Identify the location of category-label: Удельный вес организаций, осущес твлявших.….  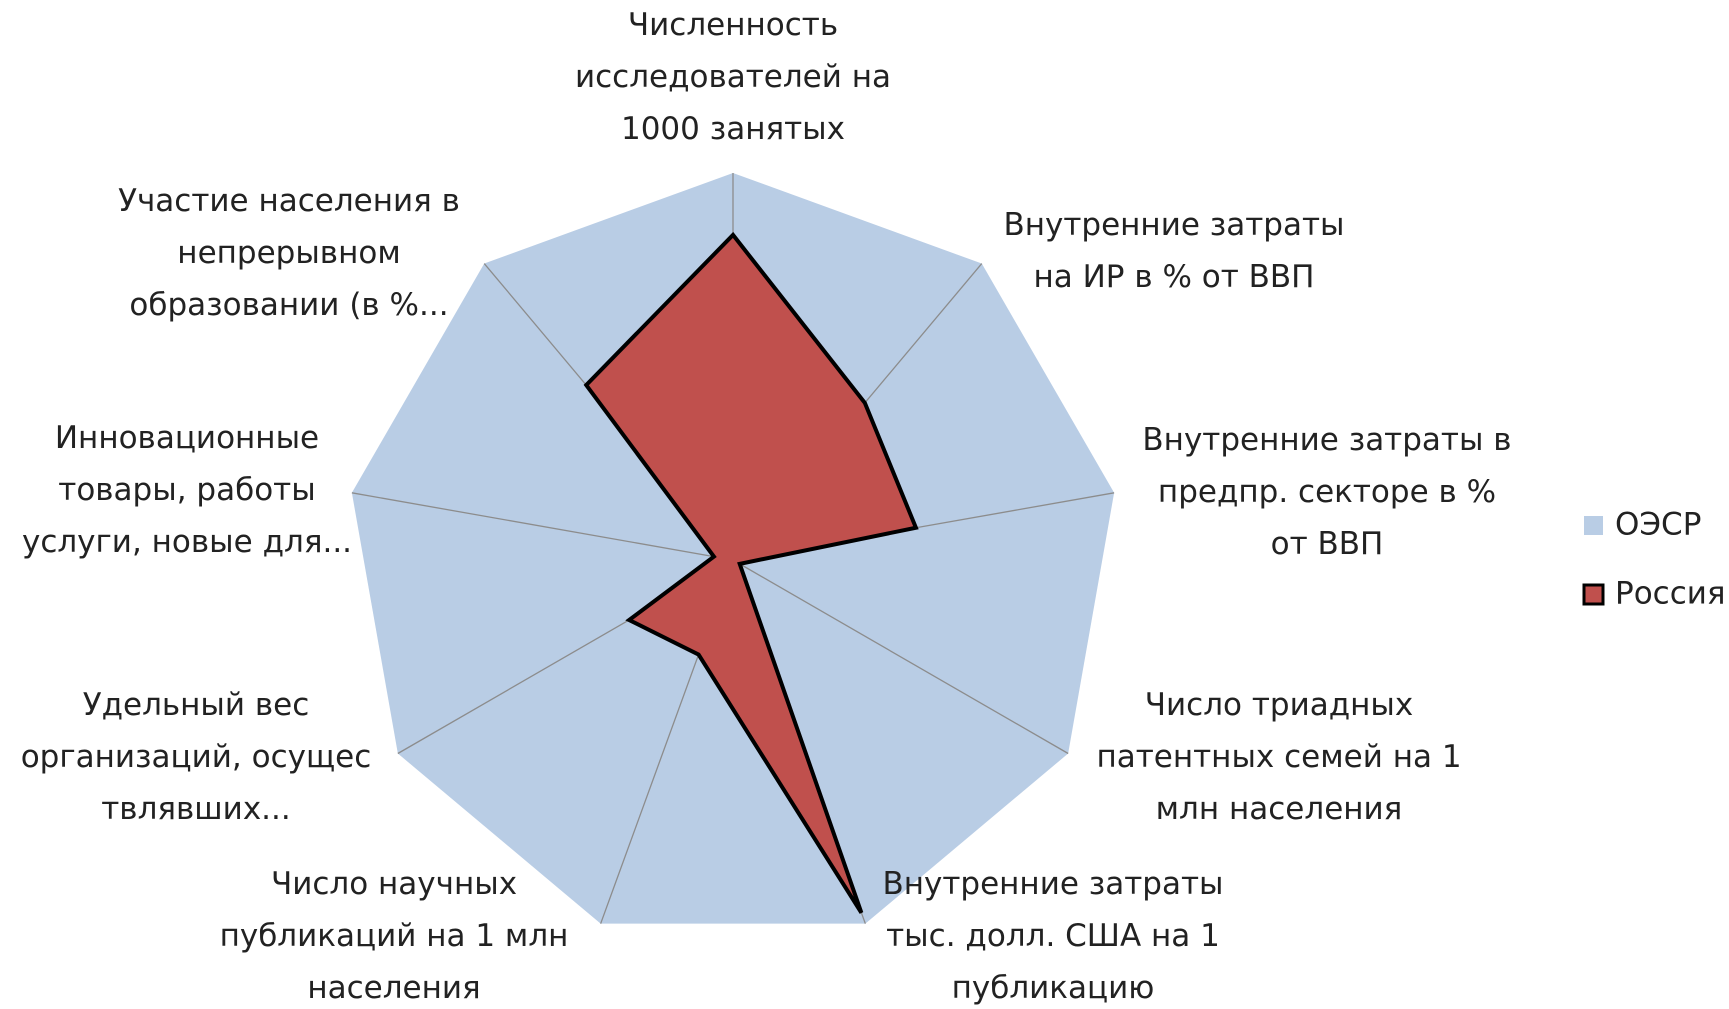
(196, 757).